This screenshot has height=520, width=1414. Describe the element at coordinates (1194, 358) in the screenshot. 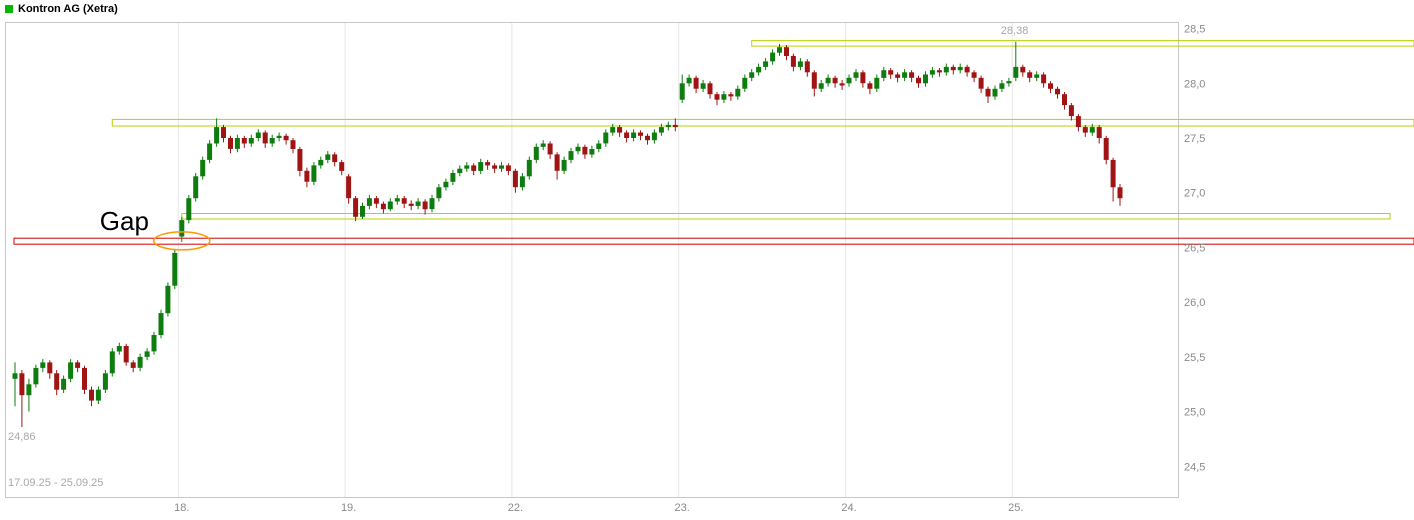

I see `y-axis-tick-label: 25,5` at that location.